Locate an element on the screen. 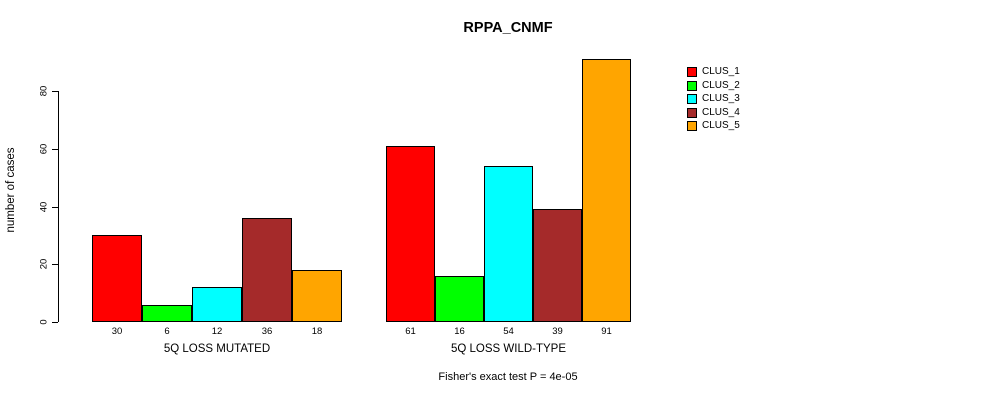 This screenshot has height=400, width=990. bar-value-label: 30 is located at coordinates (117, 331).